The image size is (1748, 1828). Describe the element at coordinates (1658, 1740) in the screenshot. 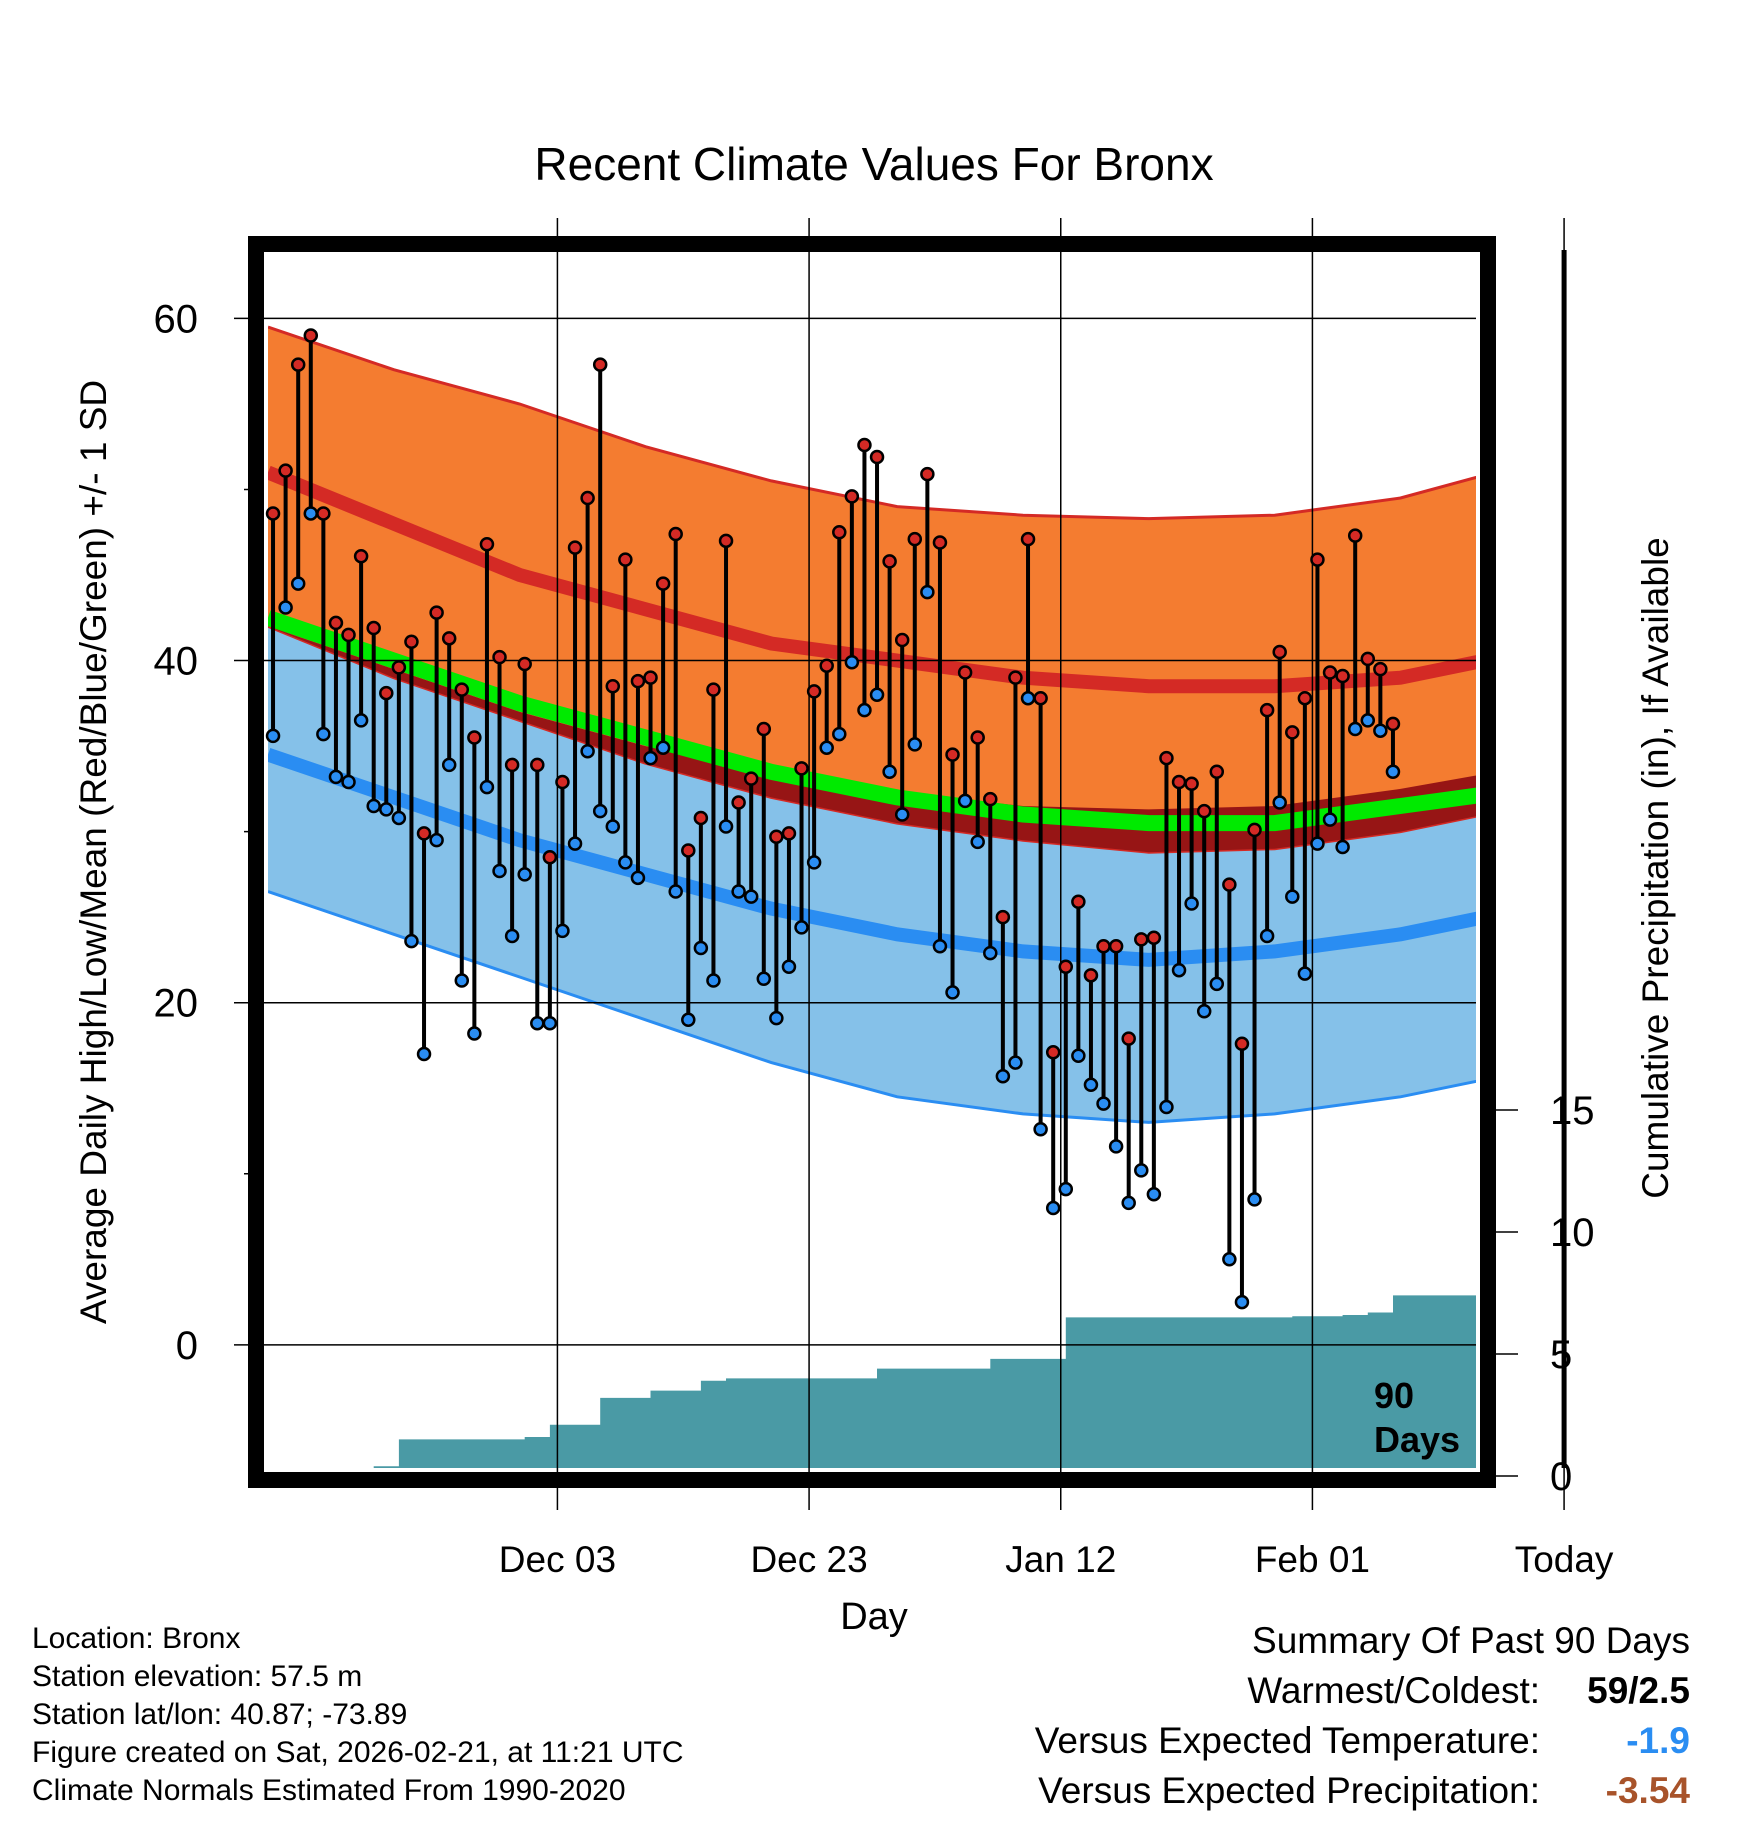

I see `temp-value: -1.9` at that location.